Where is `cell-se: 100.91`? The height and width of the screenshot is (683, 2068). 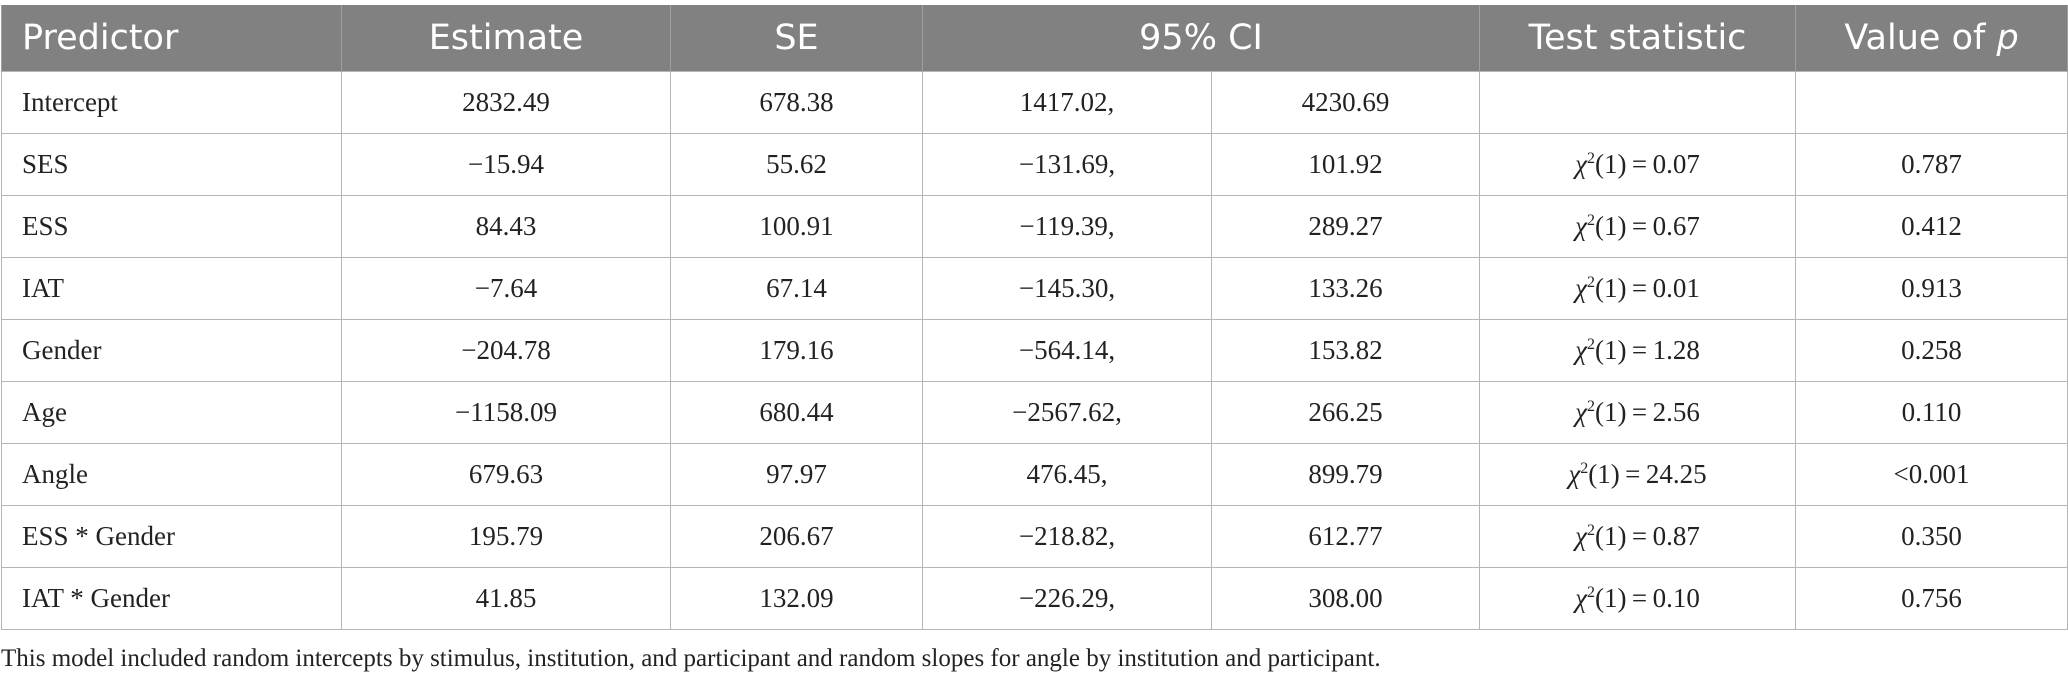
cell-se: 100.91 is located at coordinates (796, 226).